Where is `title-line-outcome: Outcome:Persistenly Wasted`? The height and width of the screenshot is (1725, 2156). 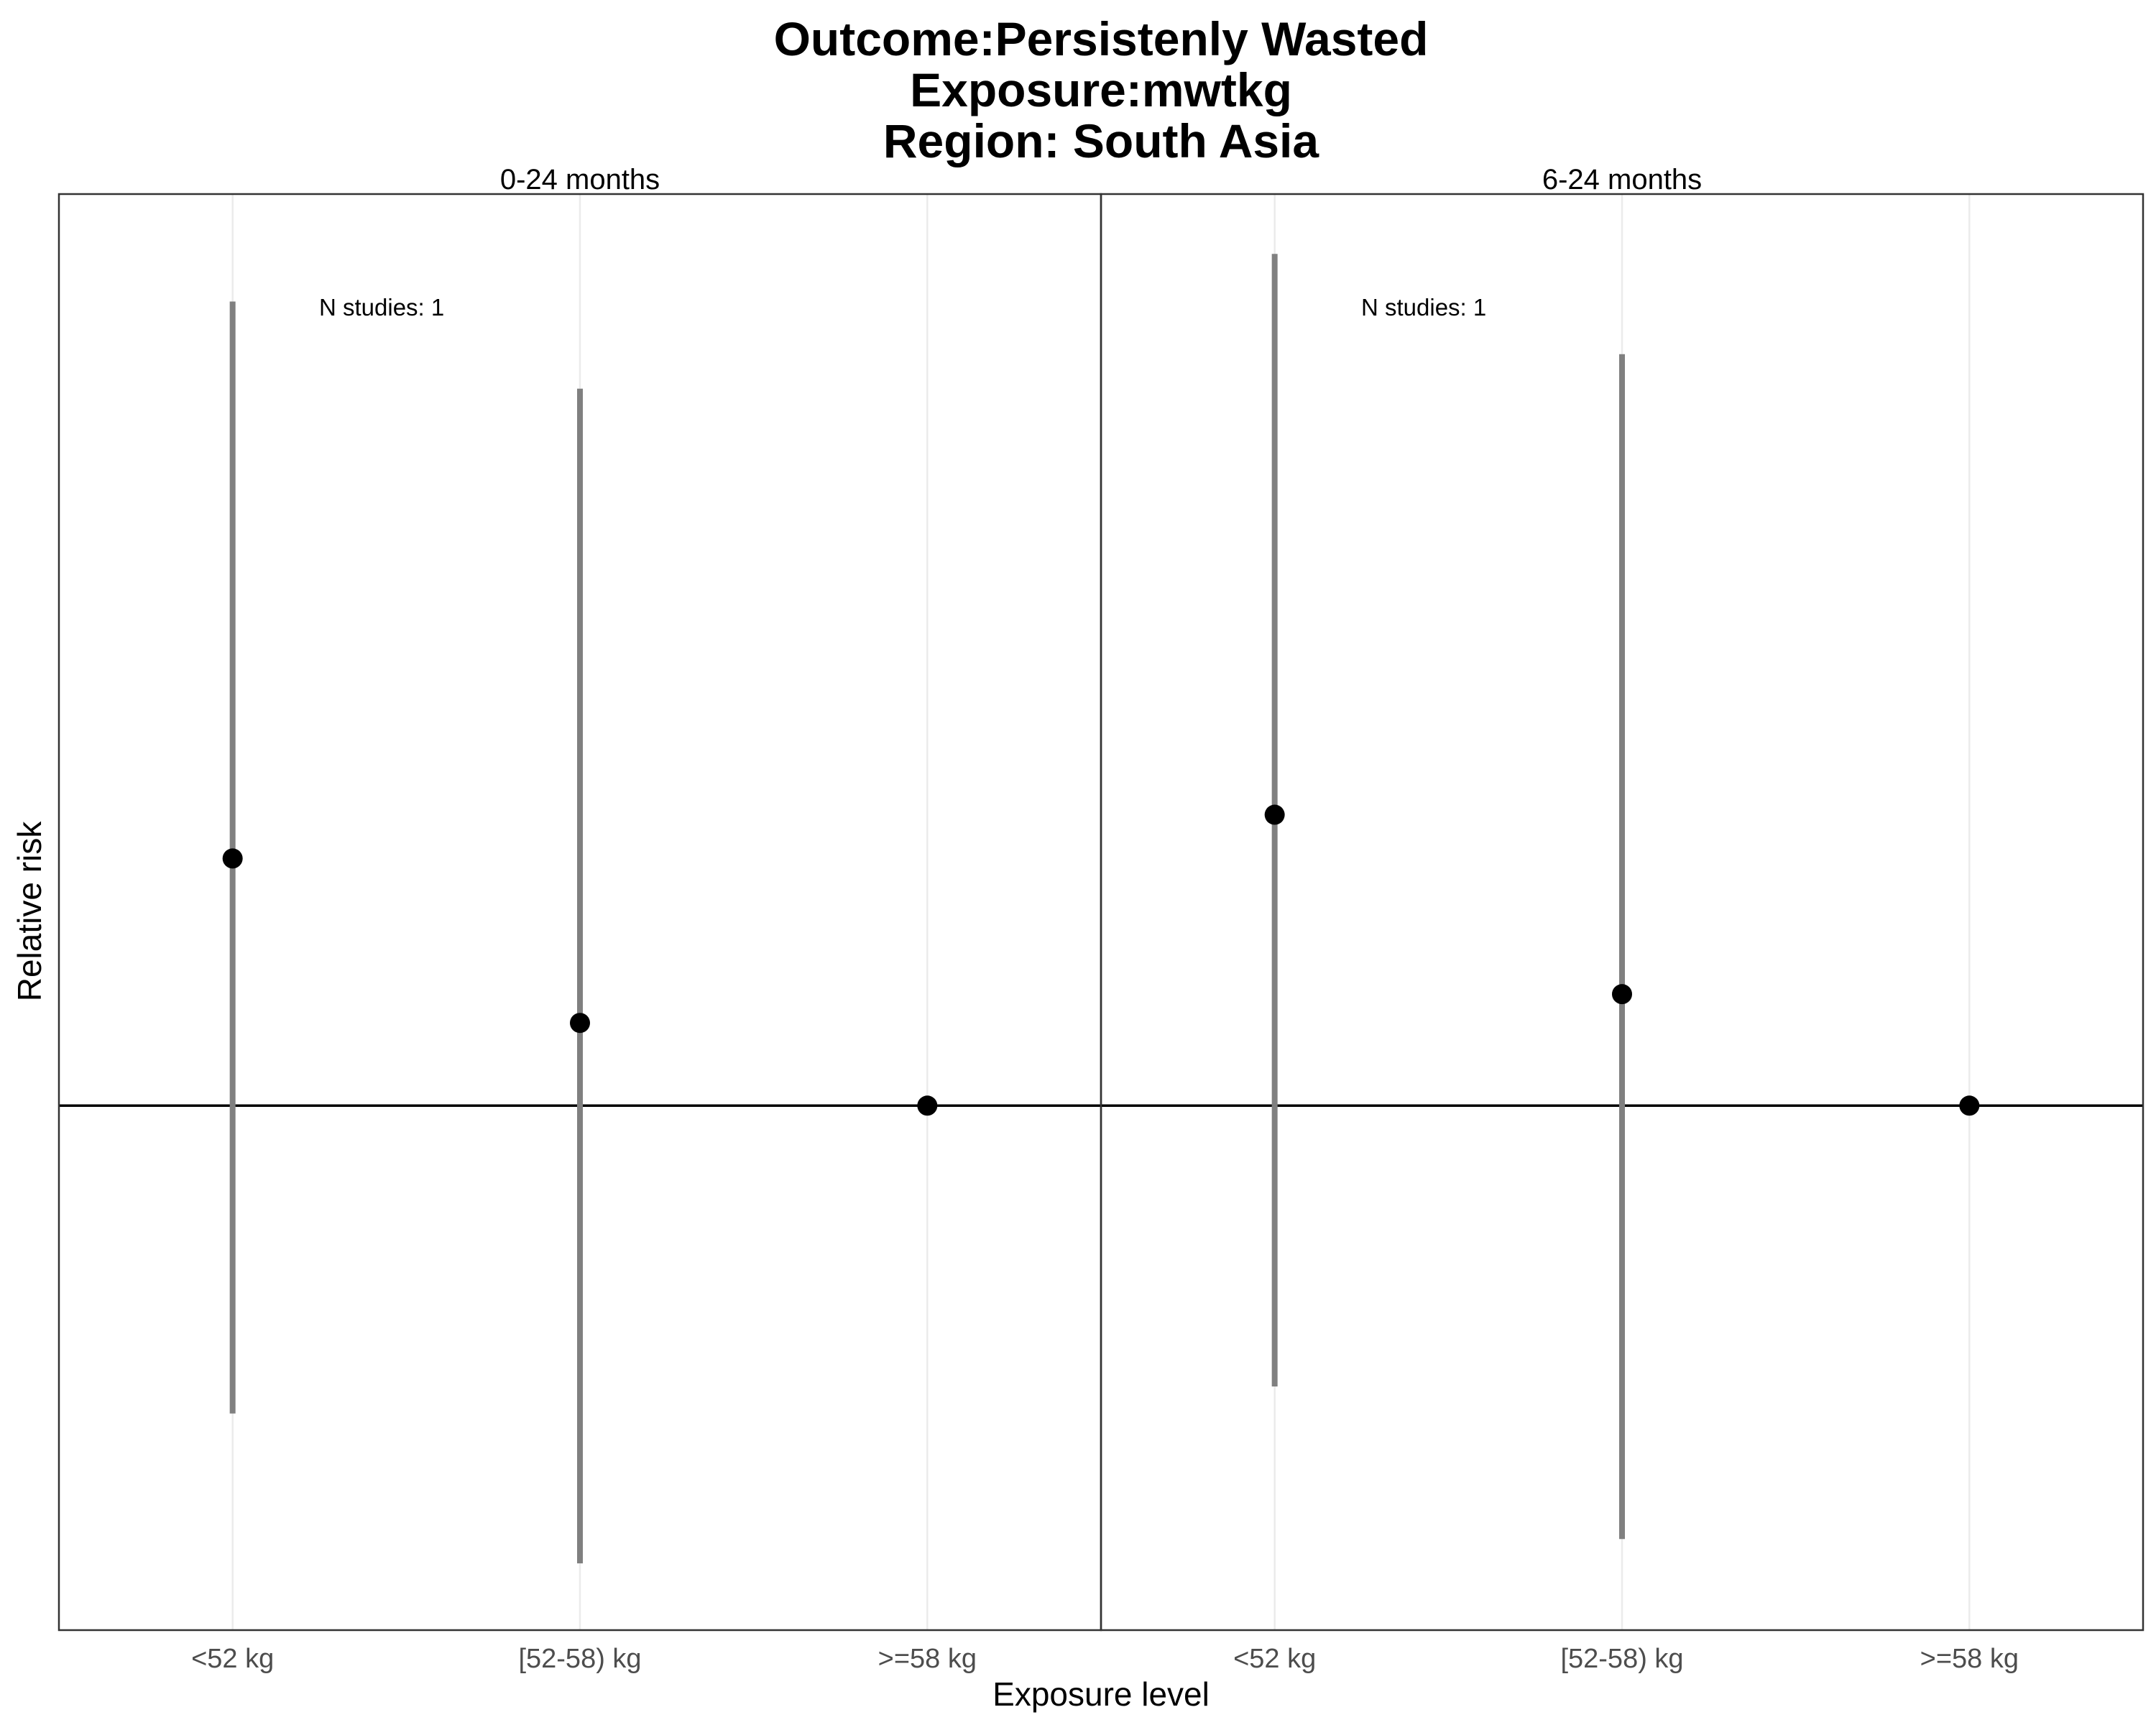
title-line-outcome: Outcome:Persistenly Wasted is located at coordinates (1101, 38).